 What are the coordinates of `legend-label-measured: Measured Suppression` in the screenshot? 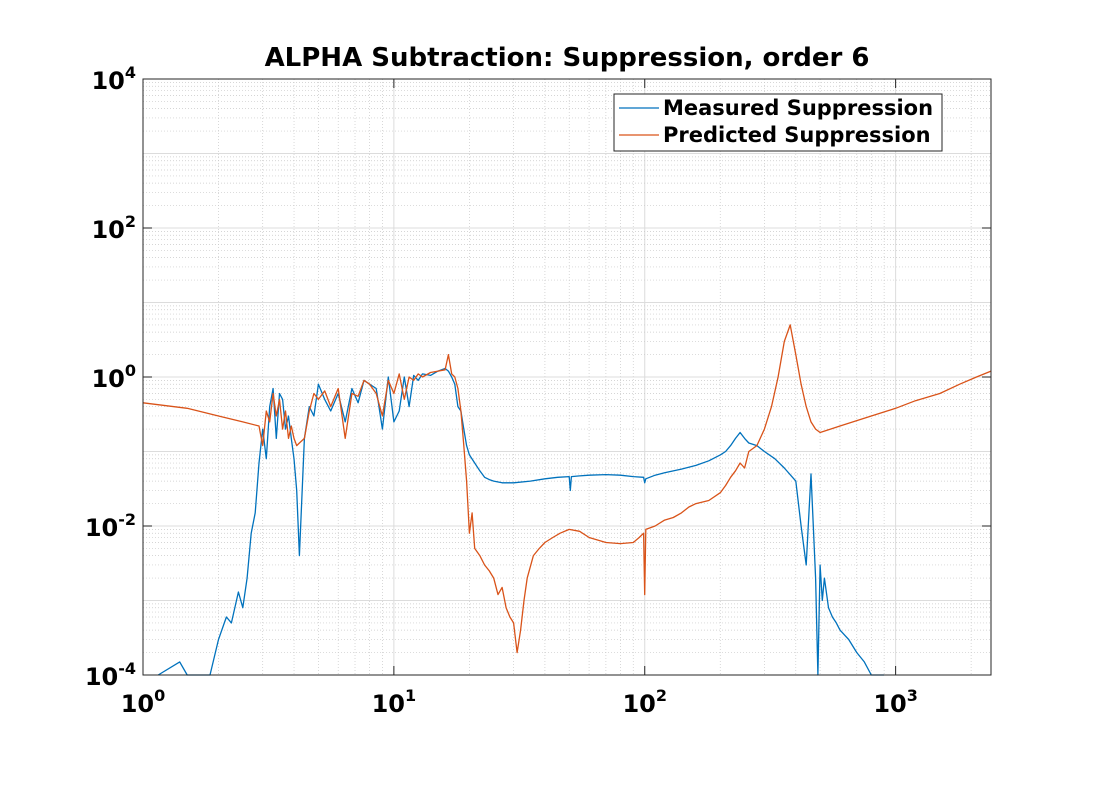 It's located at (798, 108).